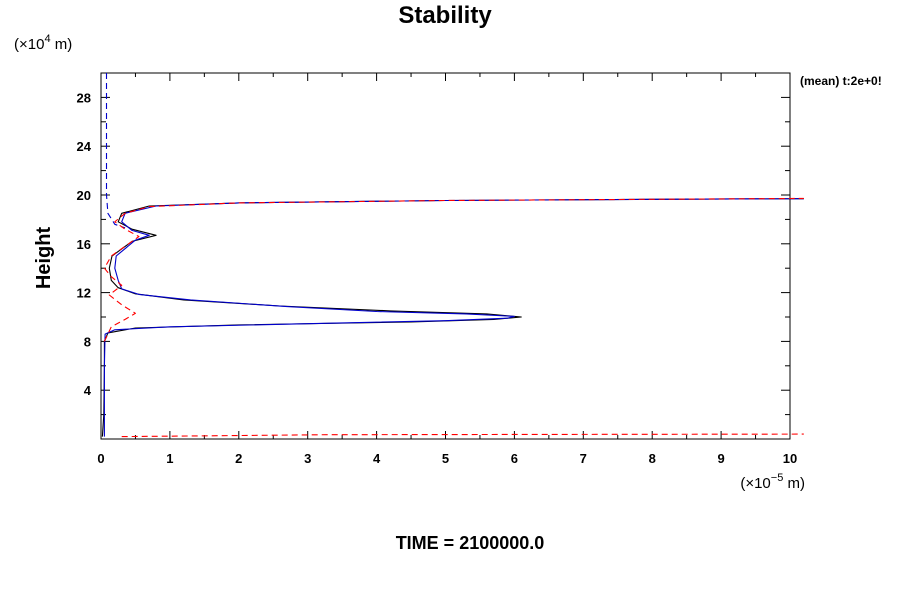 The height and width of the screenshot is (600, 900). Describe the element at coordinates (44, 258) in the screenshot. I see `y-axis-label: Height` at that location.